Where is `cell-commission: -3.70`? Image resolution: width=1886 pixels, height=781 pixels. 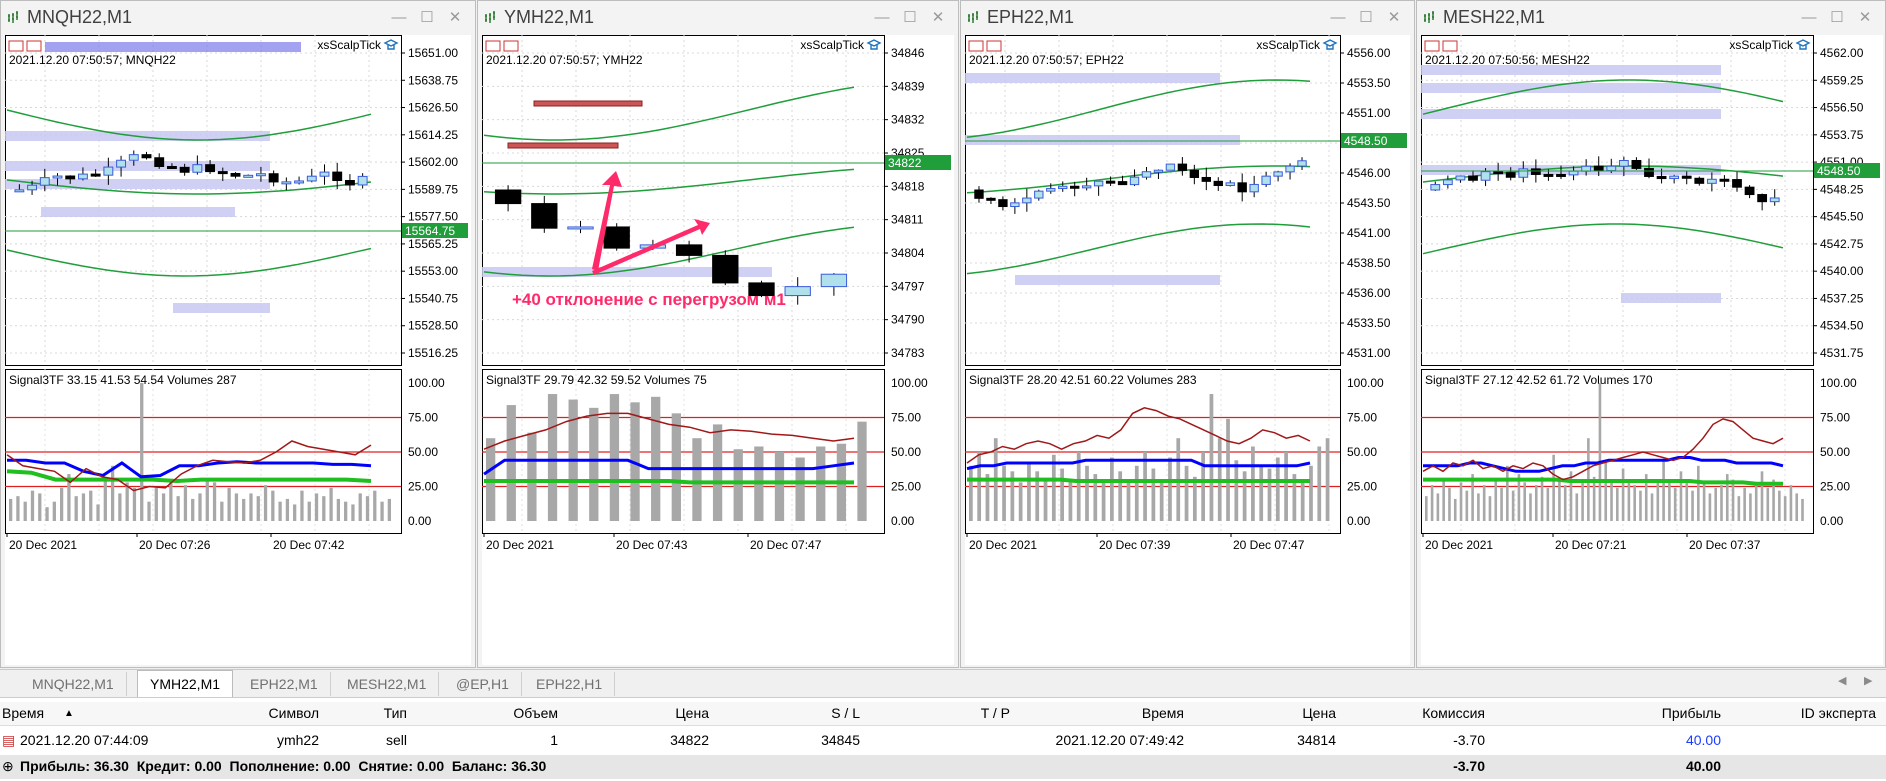 cell-commission: -3.70 is located at coordinates (1469, 740).